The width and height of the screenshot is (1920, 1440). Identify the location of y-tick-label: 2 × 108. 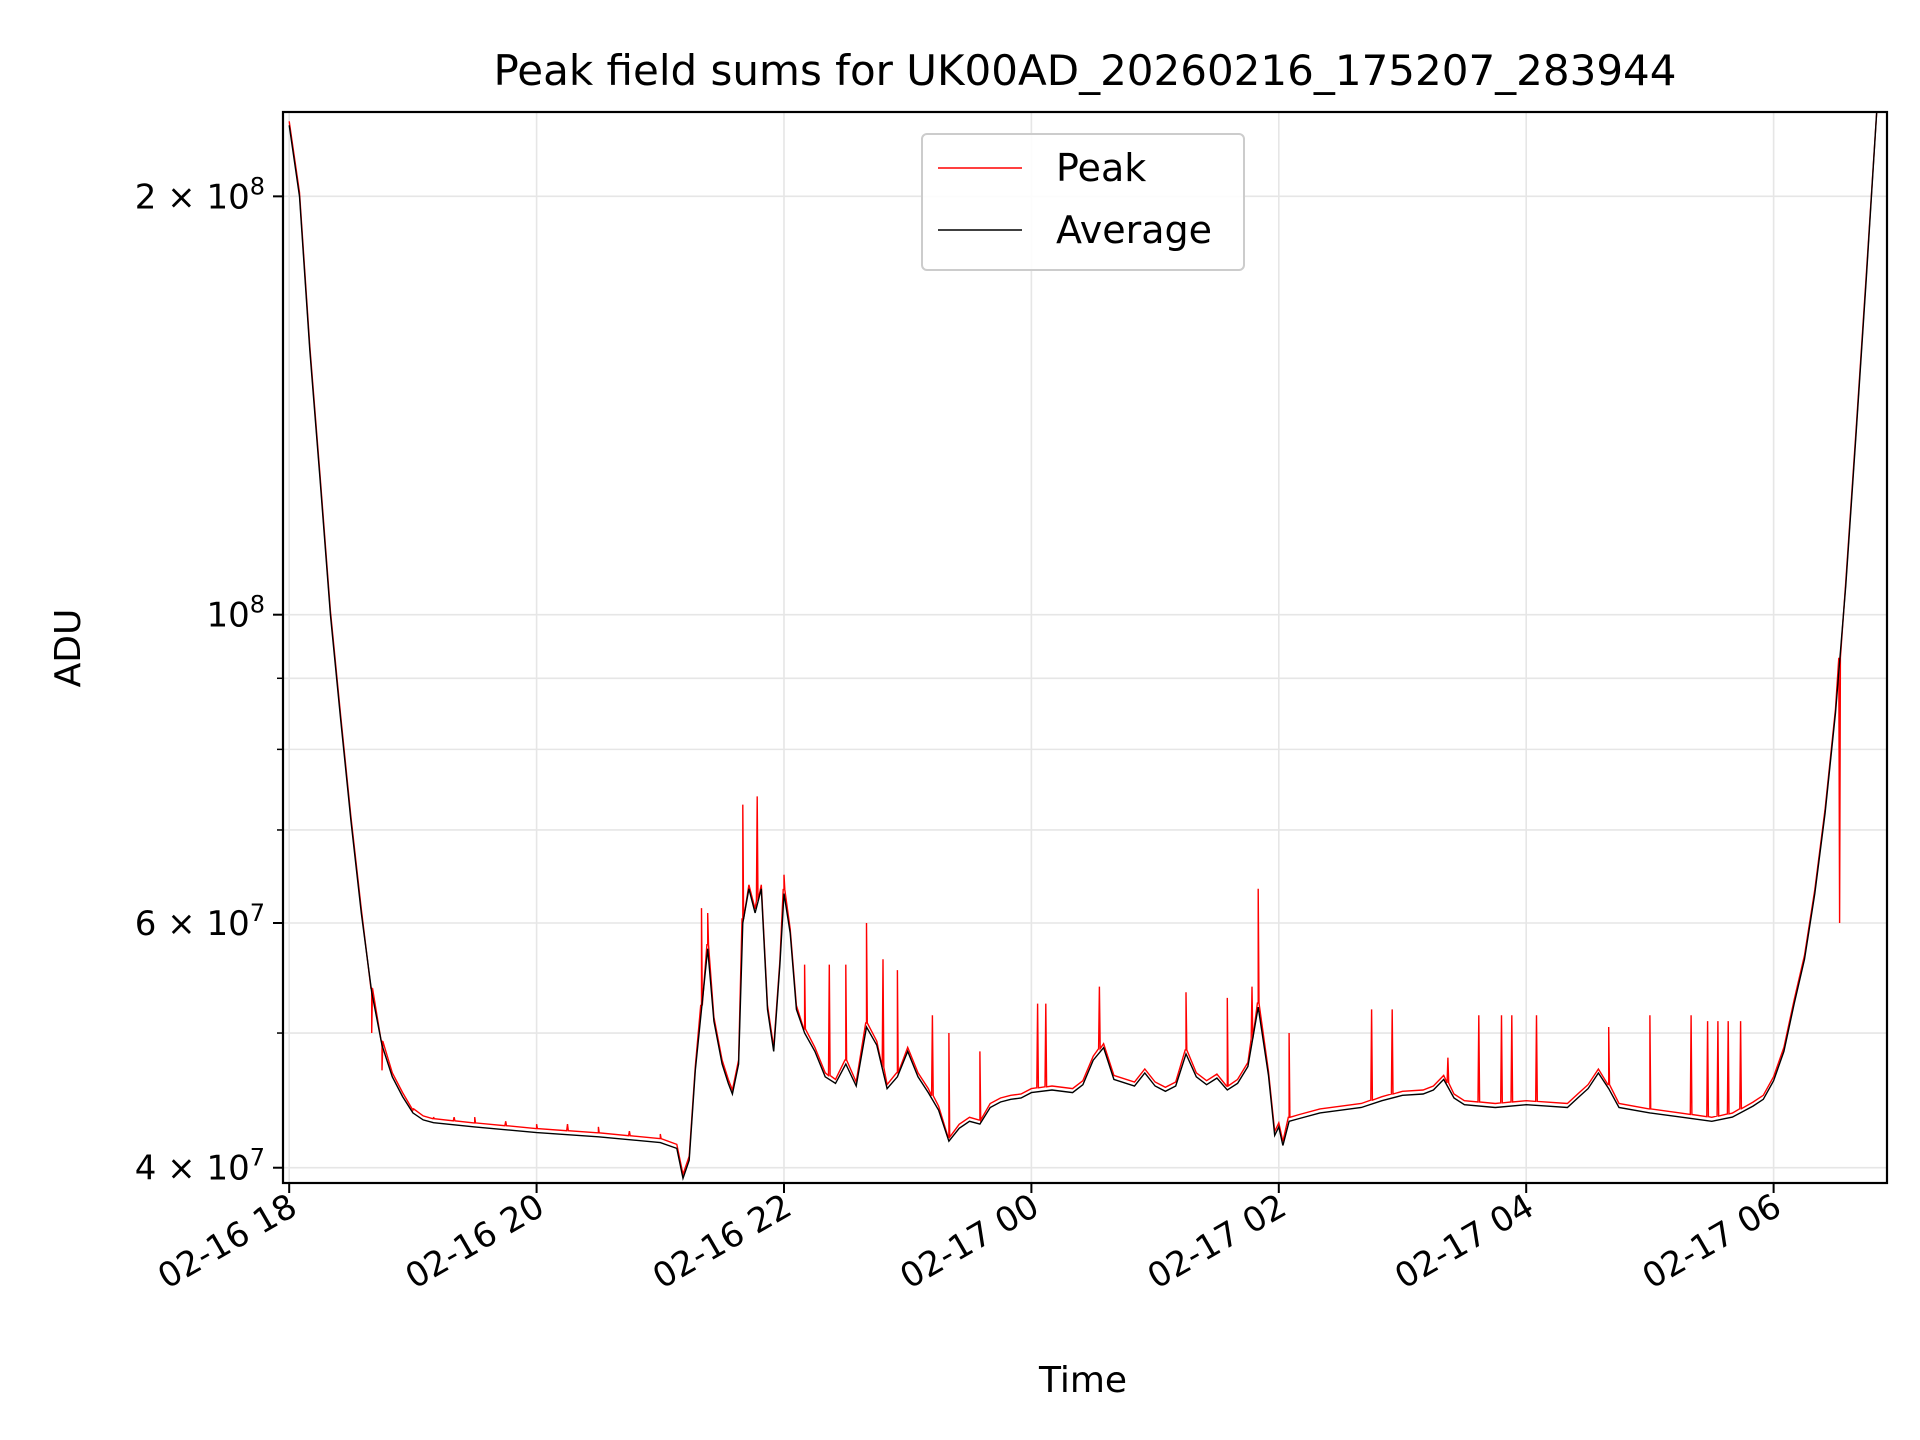
(200, 194).